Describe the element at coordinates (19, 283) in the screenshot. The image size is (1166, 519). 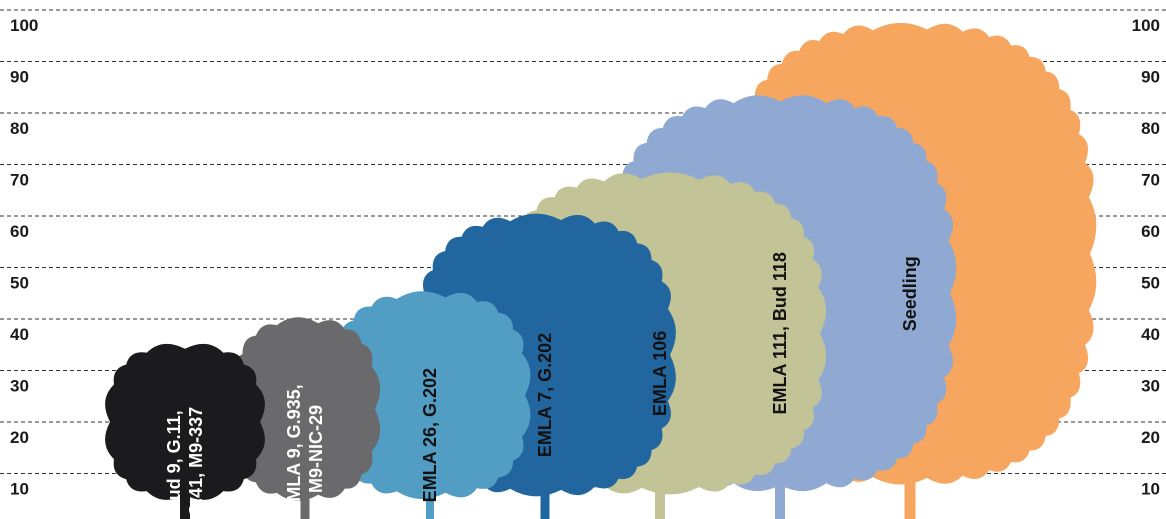
I see `left-tick-label-50: 50` at that location.